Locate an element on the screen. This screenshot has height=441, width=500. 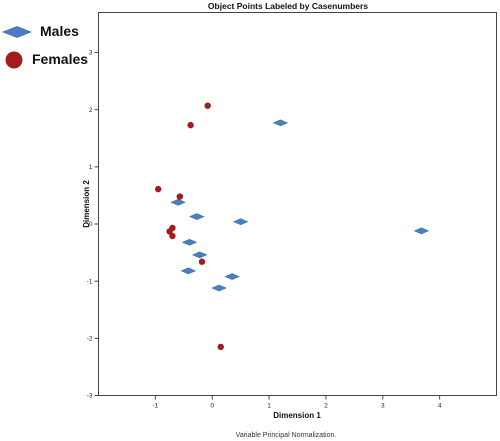
y-axis-ticks: -3 -2 -1 0 1 2 3 is located at coordinates (93, 225).